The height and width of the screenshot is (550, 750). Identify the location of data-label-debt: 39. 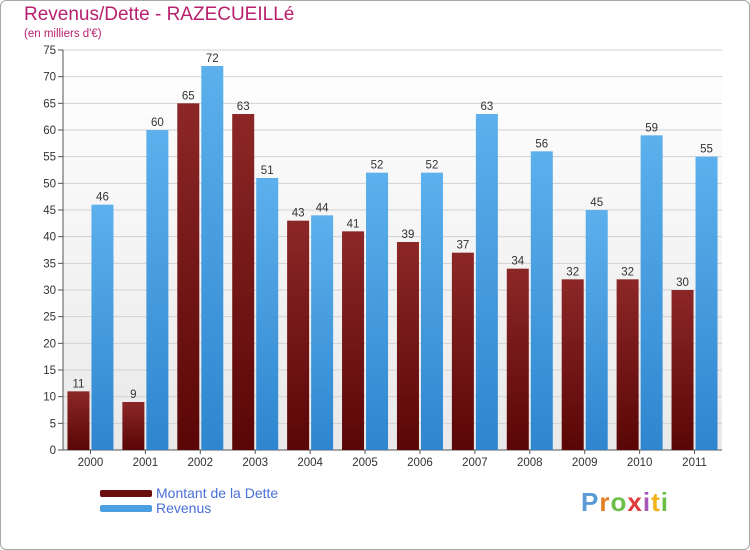
(408, 235).